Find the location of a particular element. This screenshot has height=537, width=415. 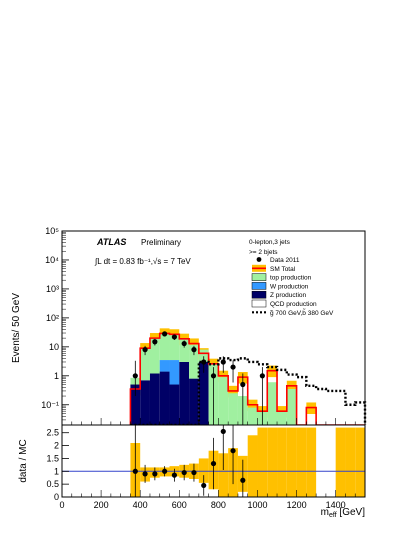

legend-entry: SM Total is located at coordinates (274, 268).